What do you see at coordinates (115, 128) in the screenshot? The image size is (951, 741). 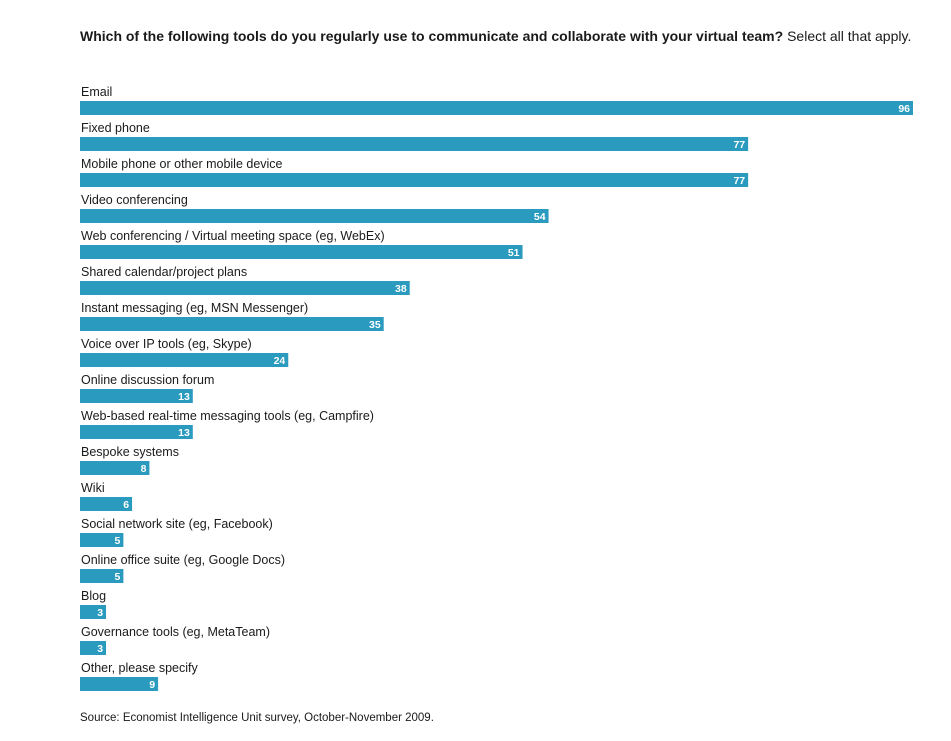 I see `bar-category-label: Fixed phone` at bounding box center [115, 128].